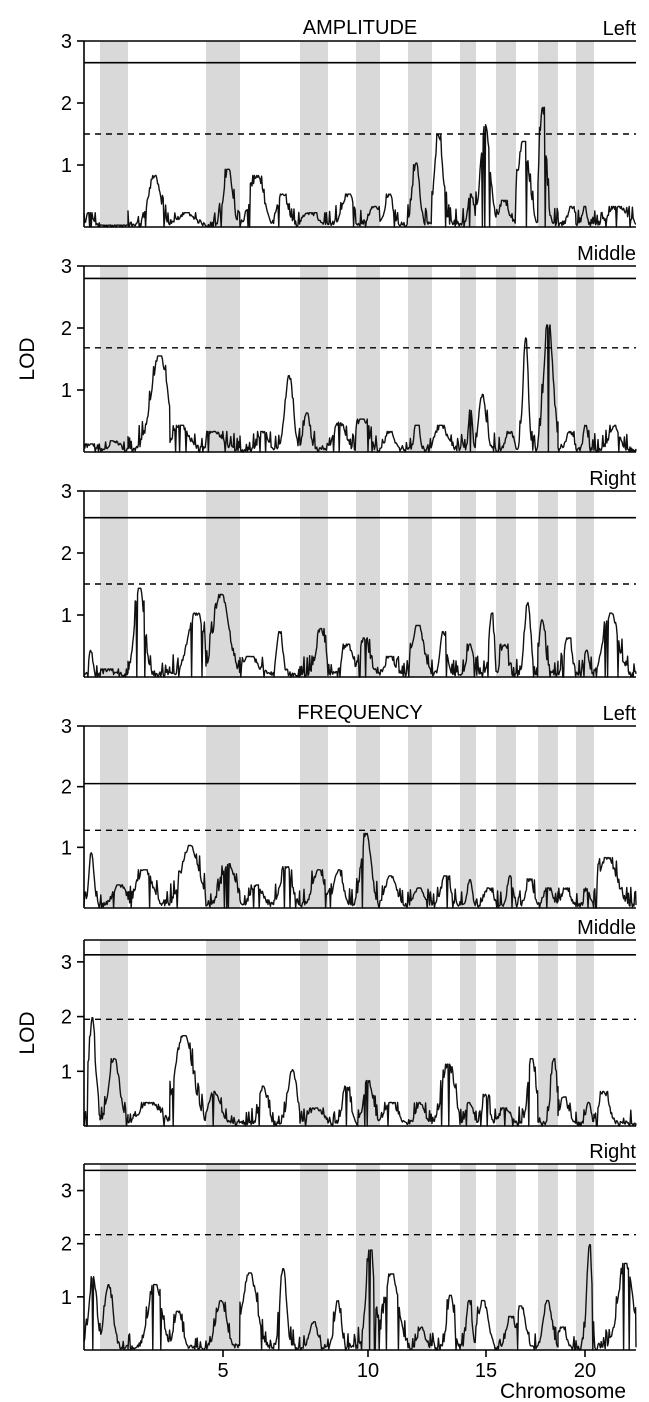  I want to click on panel-amplitude-right: 1 2 3 Right, so click(349, 573).